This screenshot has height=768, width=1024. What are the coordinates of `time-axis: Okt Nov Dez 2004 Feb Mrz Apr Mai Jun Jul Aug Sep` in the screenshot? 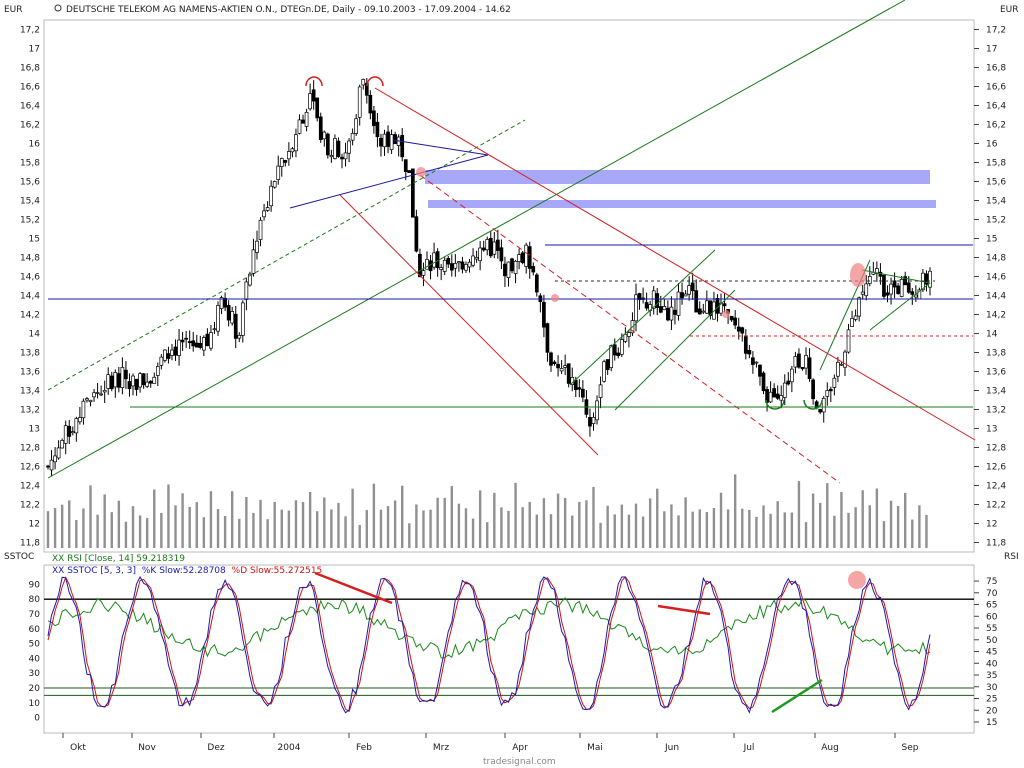 It's located at (490, 743).